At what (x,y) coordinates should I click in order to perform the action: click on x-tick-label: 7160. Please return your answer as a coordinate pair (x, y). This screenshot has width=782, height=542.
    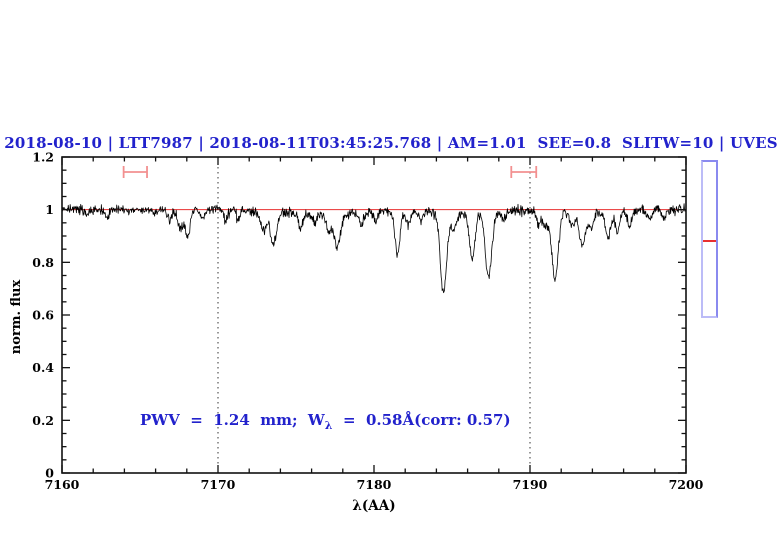
    Looking at the image, I should click on (62, 484).